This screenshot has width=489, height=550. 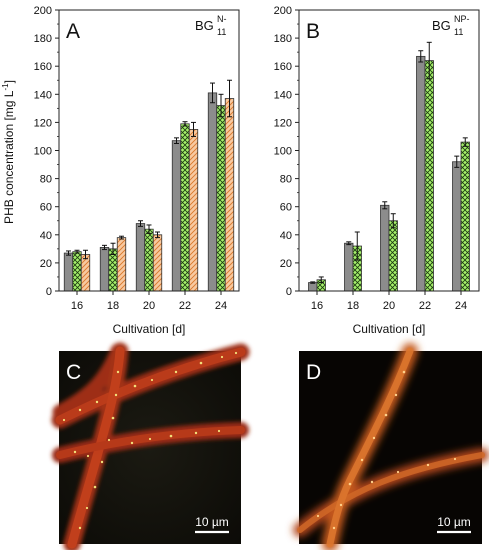 What do you see at coordinates (222, 19) in the screenshot?
I see `medium-sup-a: N-` at bounding box center [222, 19].